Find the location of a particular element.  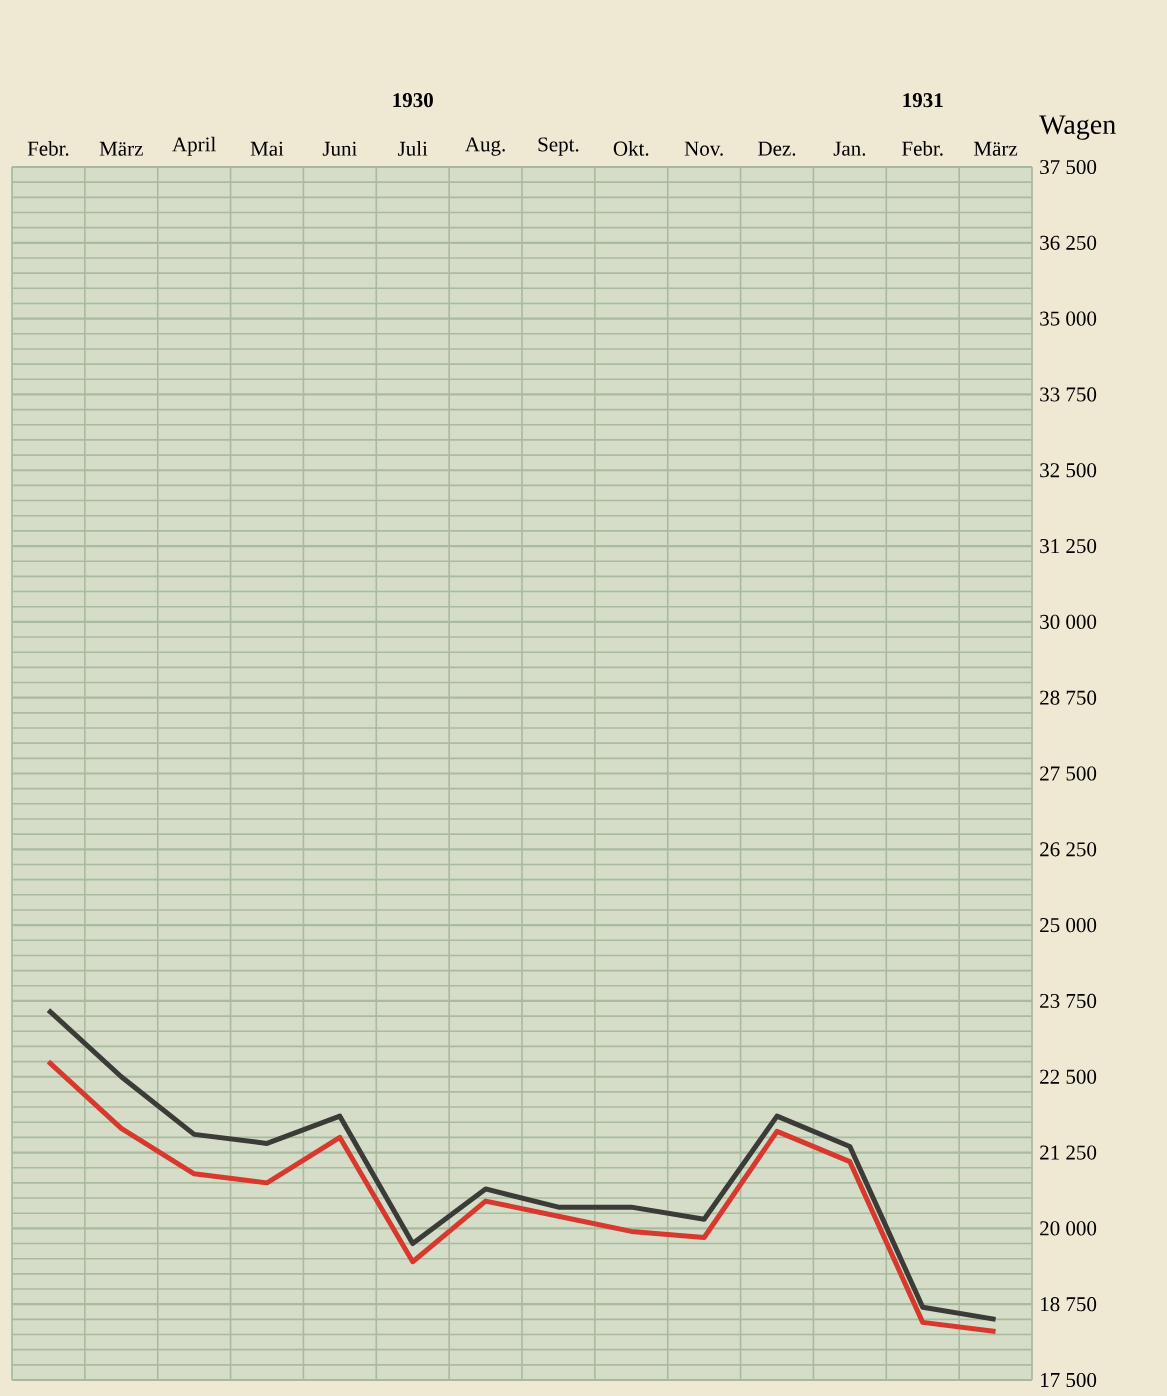

y-tick-label: 35 000 is located at coordinates (1068, 318).